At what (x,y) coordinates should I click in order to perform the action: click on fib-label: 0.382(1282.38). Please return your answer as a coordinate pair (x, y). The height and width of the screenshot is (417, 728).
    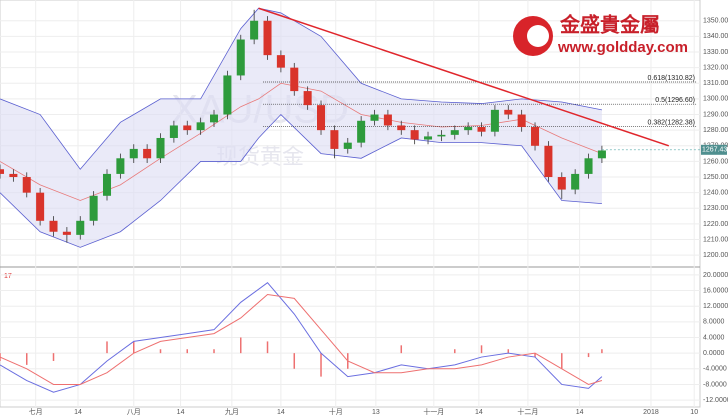
    Looking at the image, I should click on (671, 122).